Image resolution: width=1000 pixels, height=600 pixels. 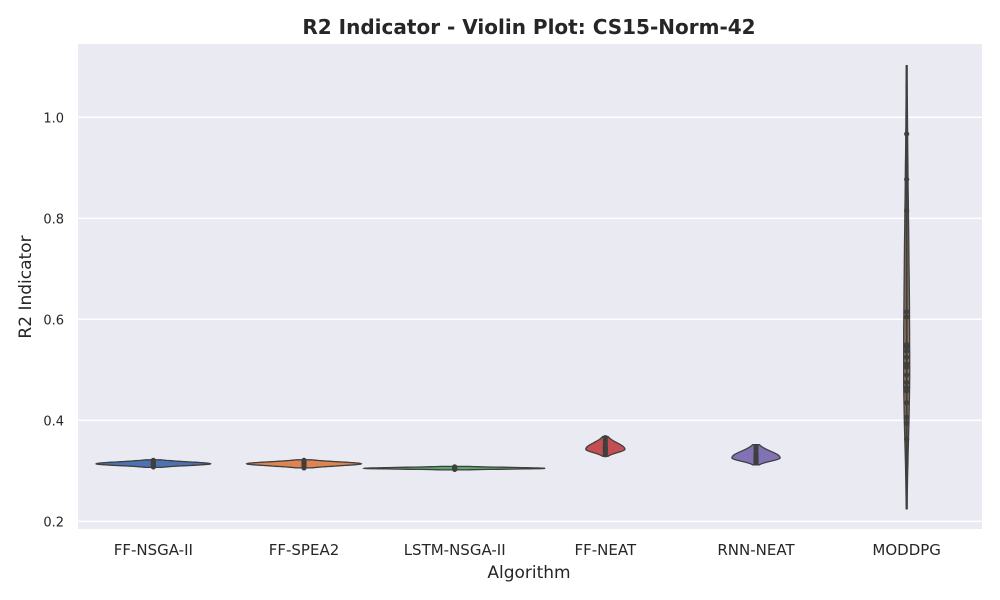 What do you see at coordinates (26, 286) in the screenshot?
I see `y-axis-label: R2 Indicator` at bounding box center [26, 286].